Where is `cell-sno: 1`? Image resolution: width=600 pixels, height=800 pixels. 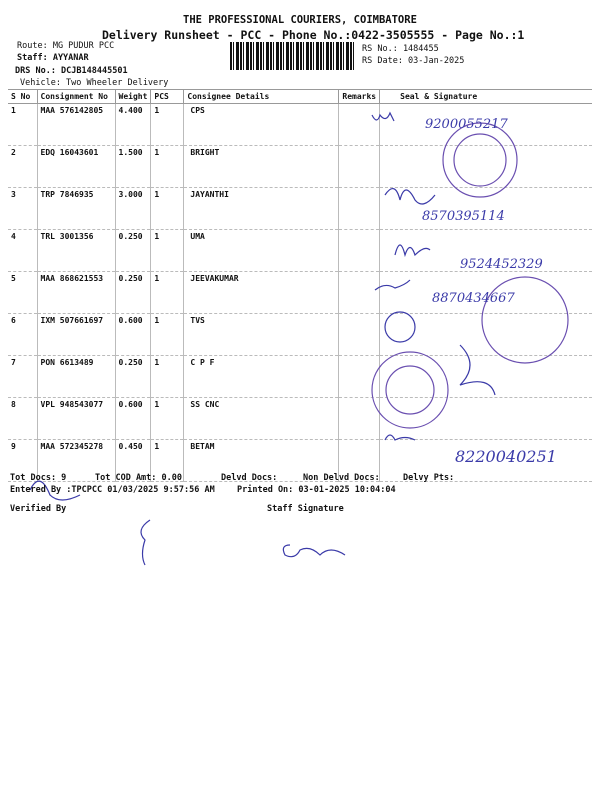 cell-sno: 1 is located at coordinates (23, 124).